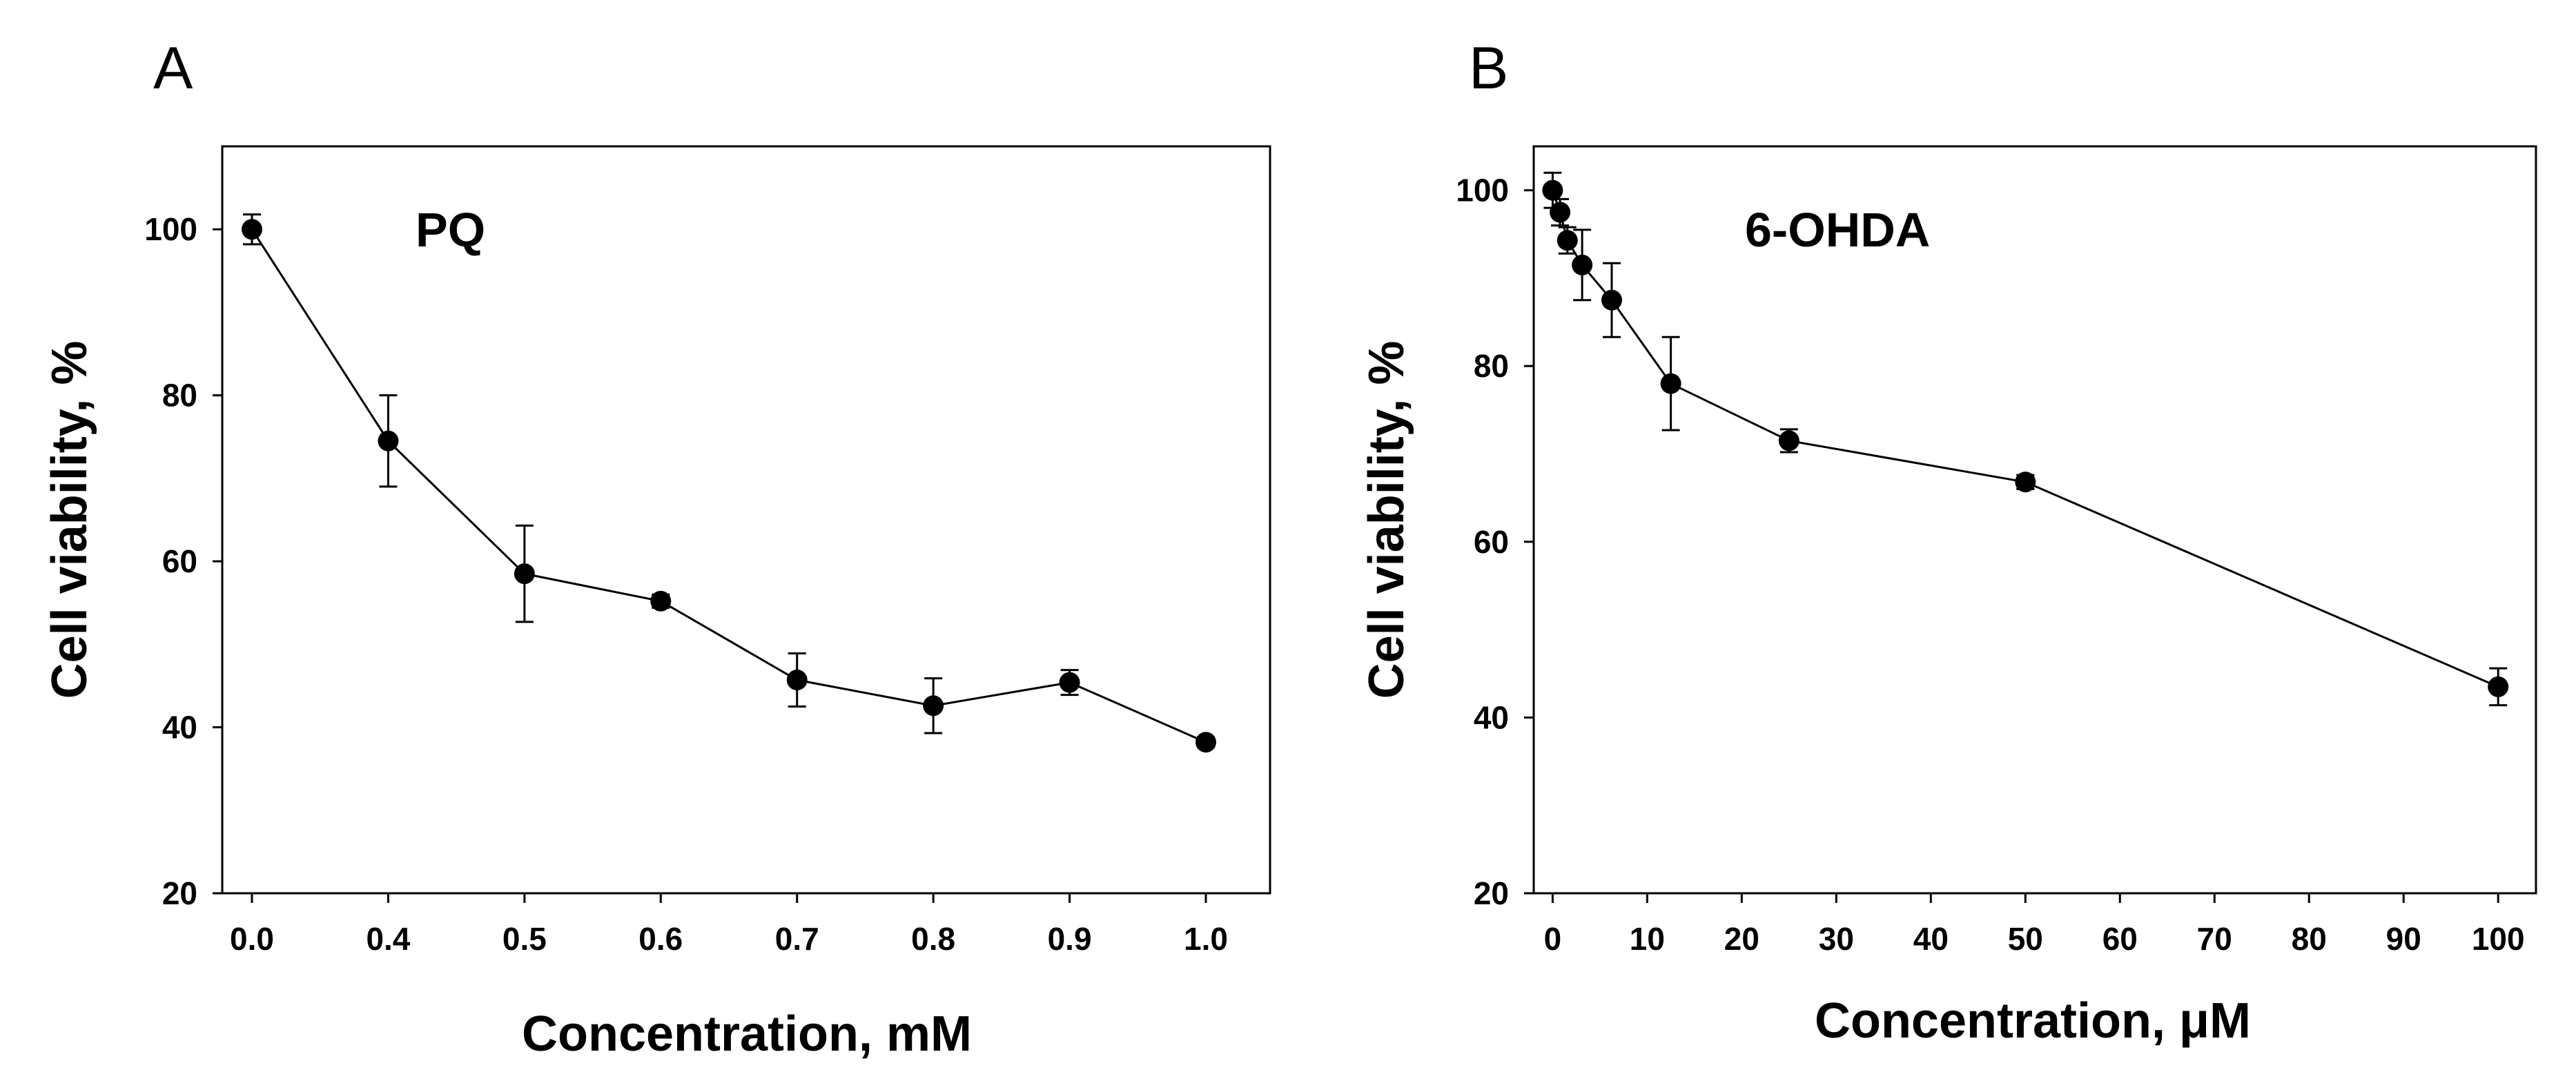  I want to click on panel-b-x-tick-label: 100, so click(2498, 939).